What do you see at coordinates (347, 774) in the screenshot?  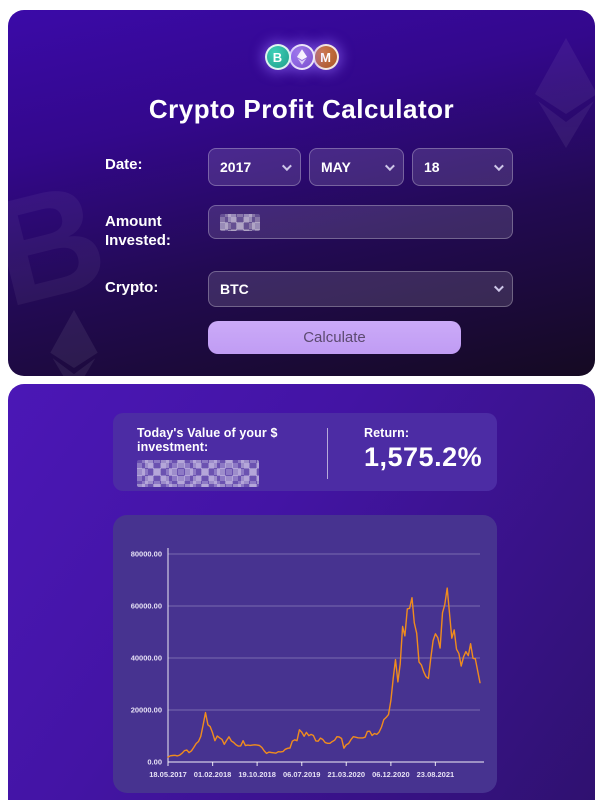 I see `svg-text: 21.03.2020` at bounding box center [347, 774].